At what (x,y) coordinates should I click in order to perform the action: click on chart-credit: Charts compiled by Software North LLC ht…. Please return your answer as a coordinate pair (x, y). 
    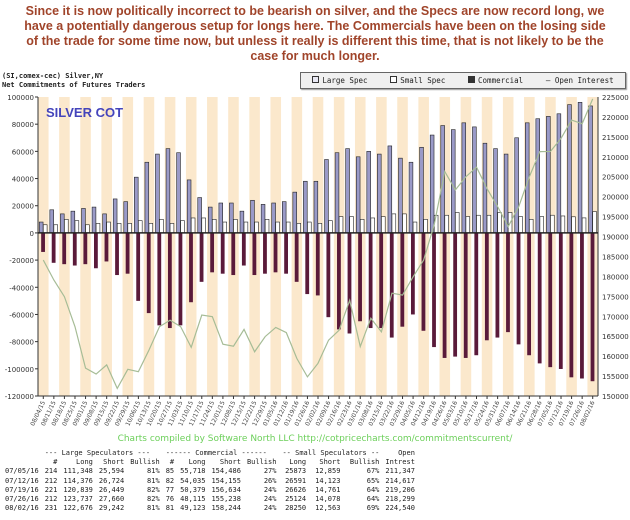
    Looking at the image, I should click on (315, 439).